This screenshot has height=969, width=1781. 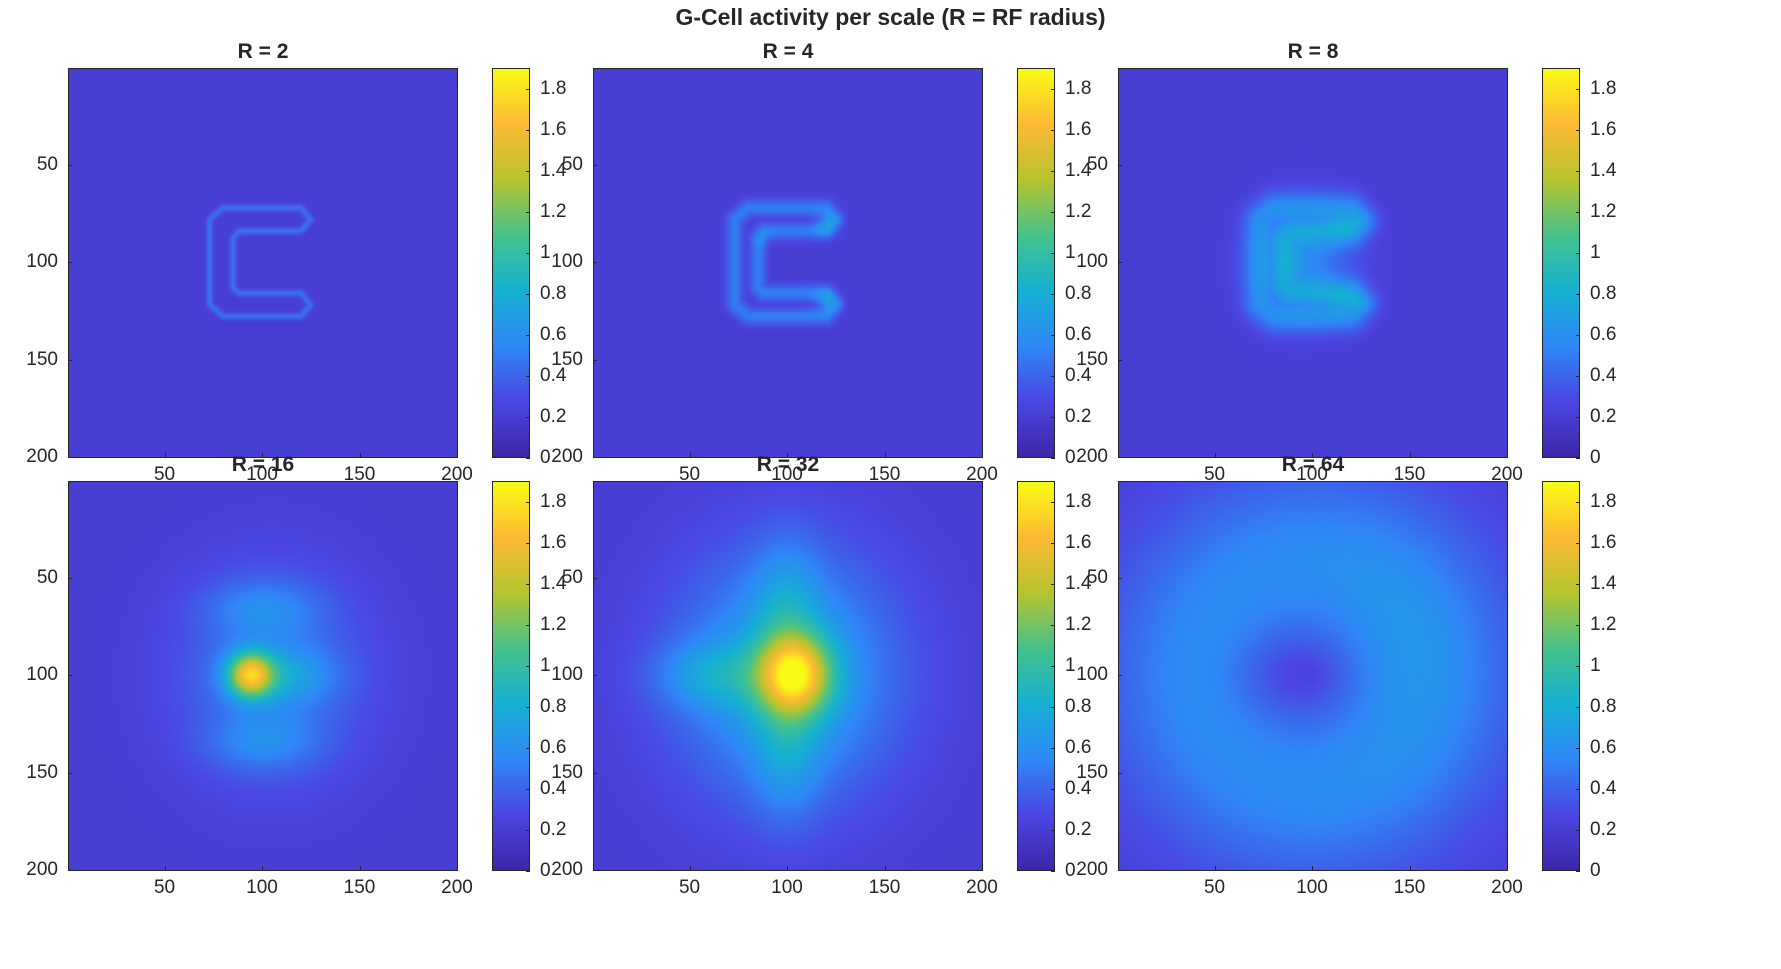 I want to click on panel-title: R = 64, so click(x=1313, y=464).